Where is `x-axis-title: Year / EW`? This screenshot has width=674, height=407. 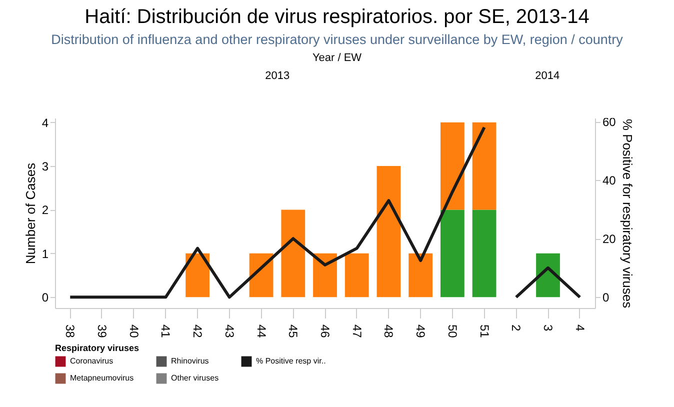
x-axis-title: Year / EW is located at coordinates (337, 59).